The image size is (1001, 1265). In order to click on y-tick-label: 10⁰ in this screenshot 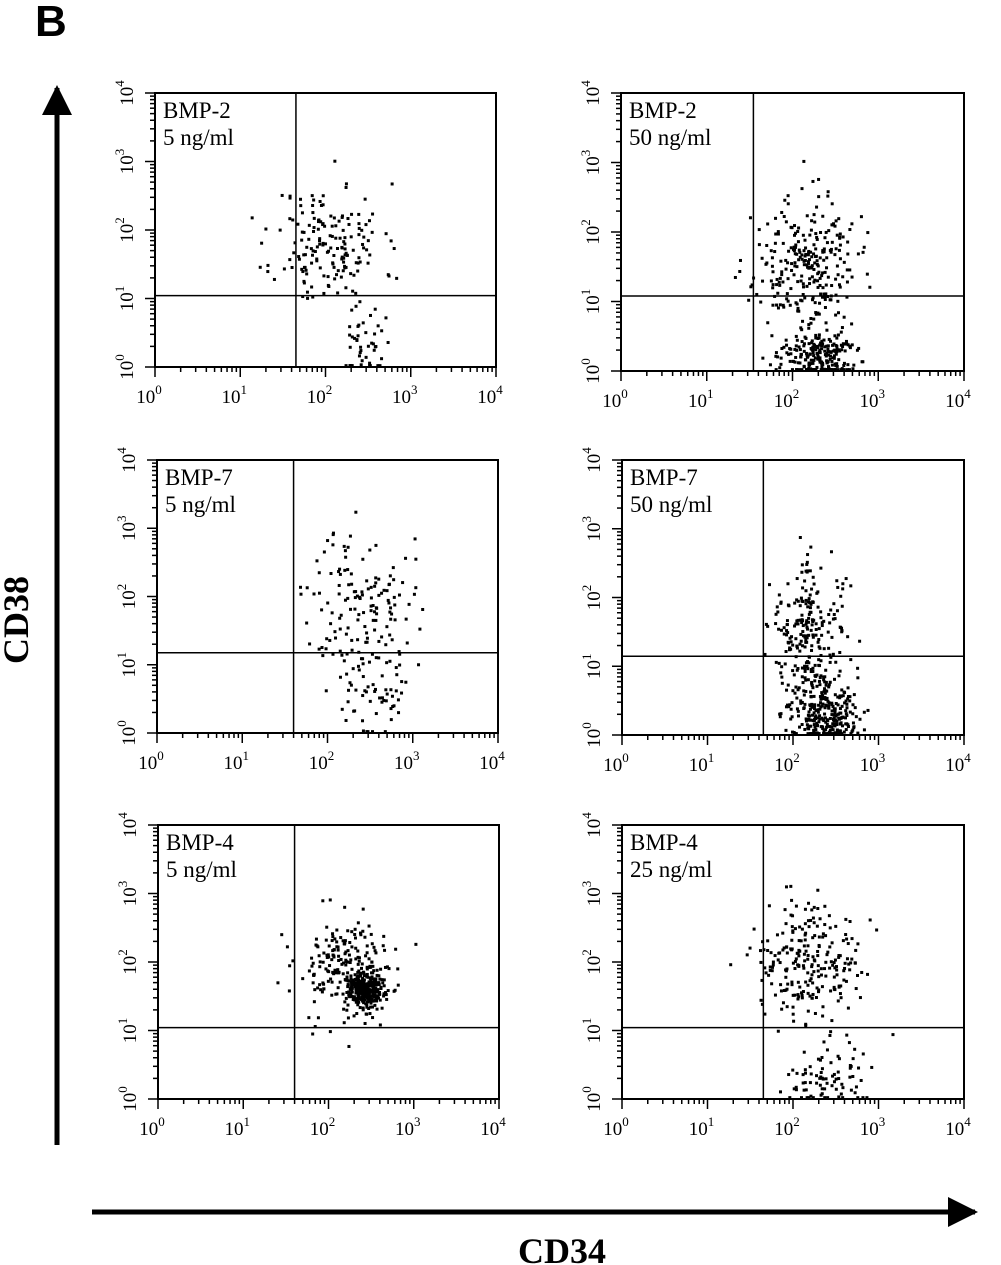, I will do `click(127, 733)`.